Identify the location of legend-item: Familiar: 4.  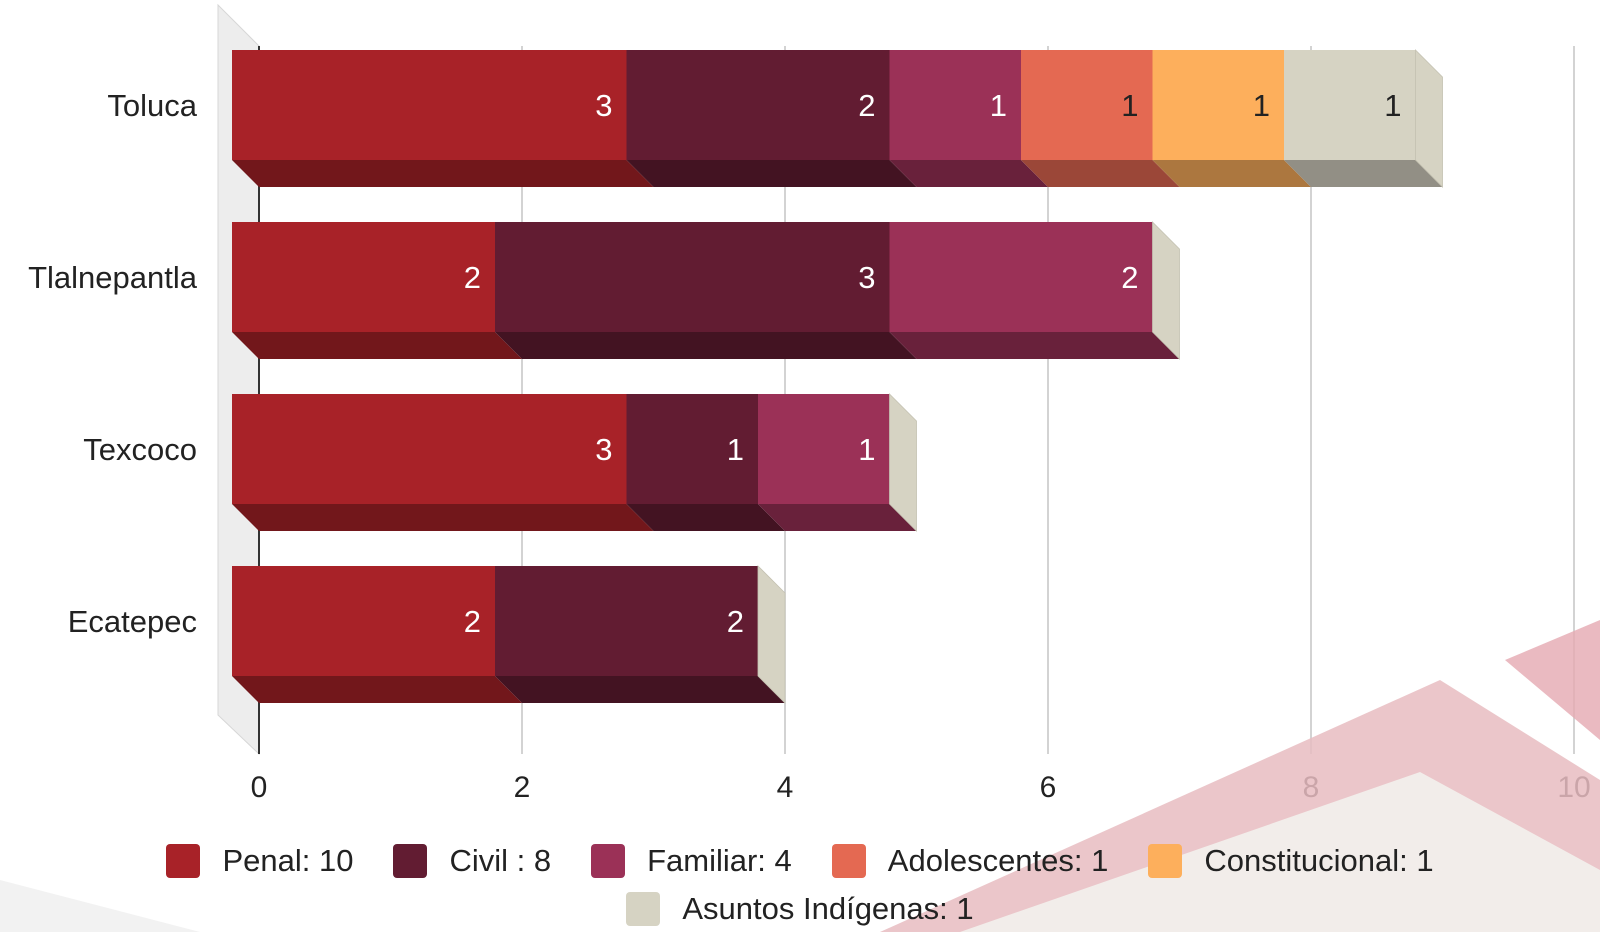
(691, 861).